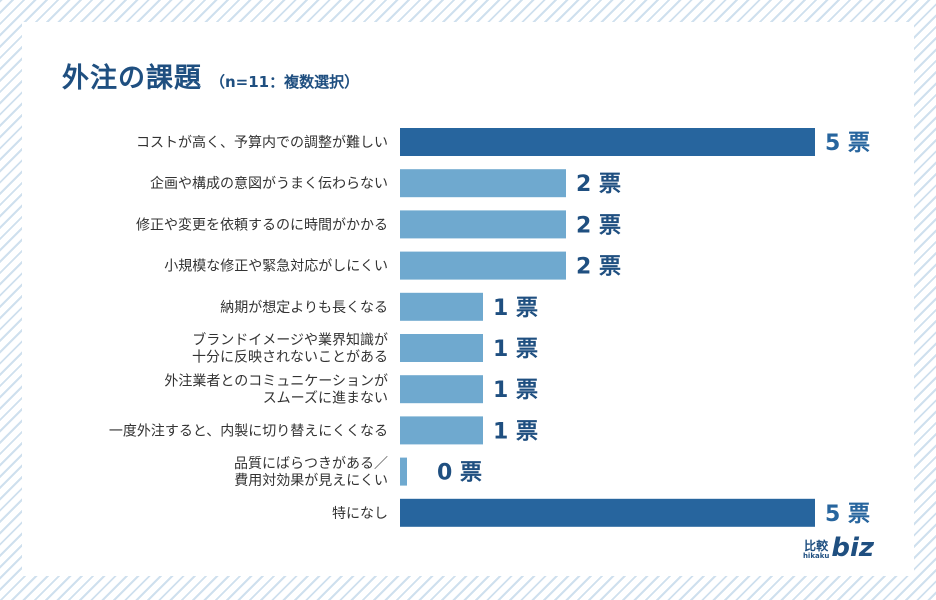 This screenshot has height=600, width=936. What do you see at coordinates (269, 183) in the screenshot?
I see `category-label-1: 企画や構成の意図がうまく伝わらない` at bounding box center [269, 183].